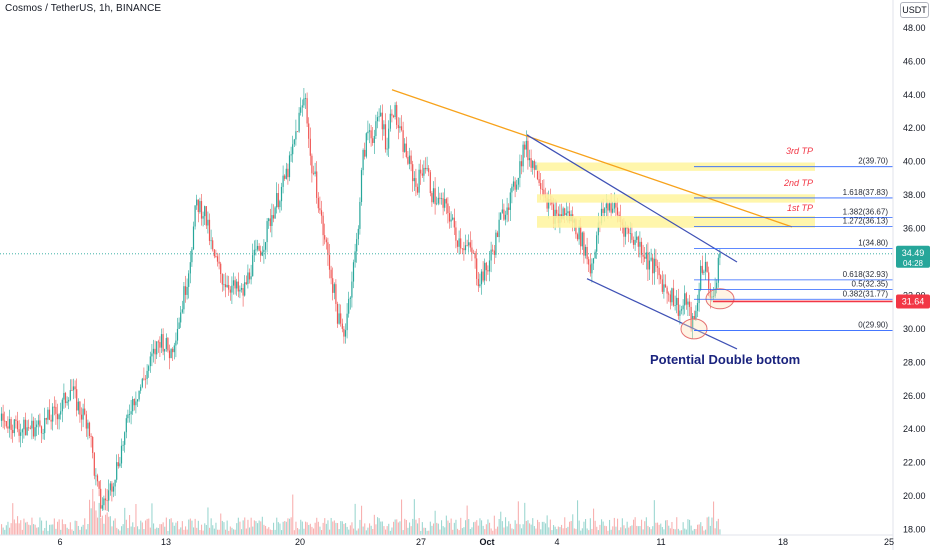 The width and height of the screenshot is (932, 550). Describe the element at coordinates (914, 329) in the screenshot. I see `price-tick-label: 30.00` at that location.